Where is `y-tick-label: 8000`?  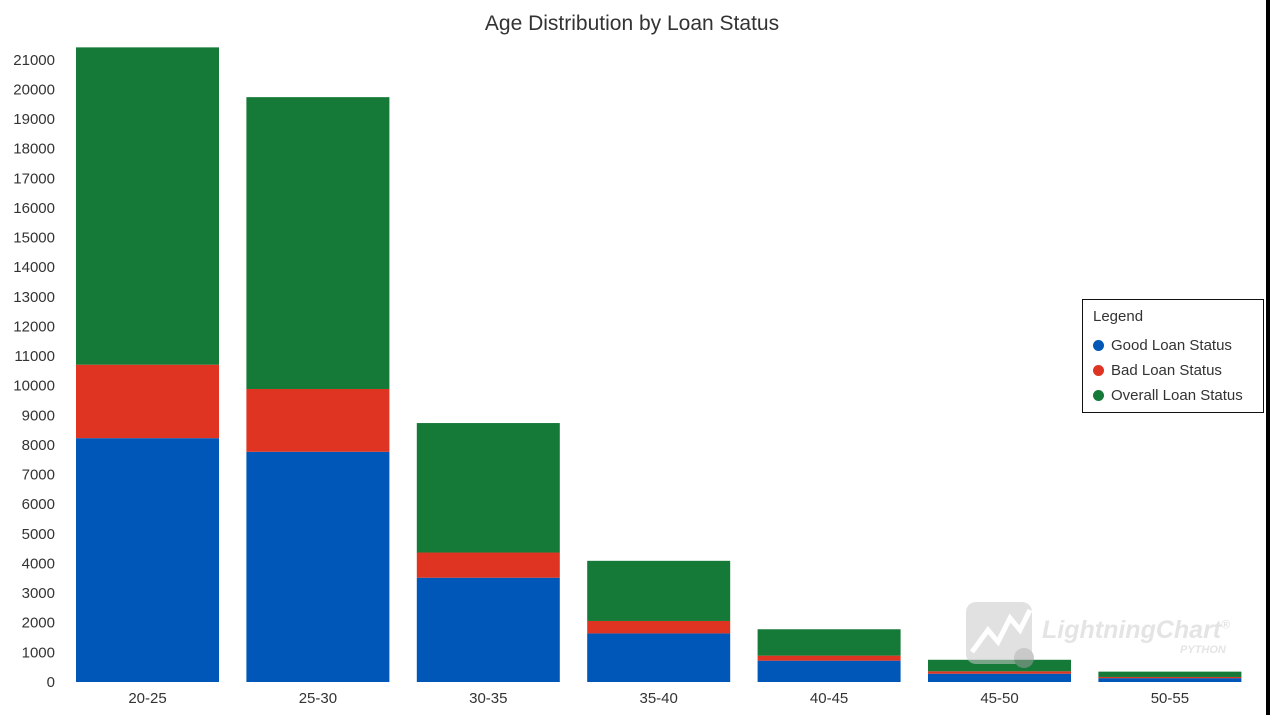
y-tick-label: 8000 is located at coordinates (38, 445).